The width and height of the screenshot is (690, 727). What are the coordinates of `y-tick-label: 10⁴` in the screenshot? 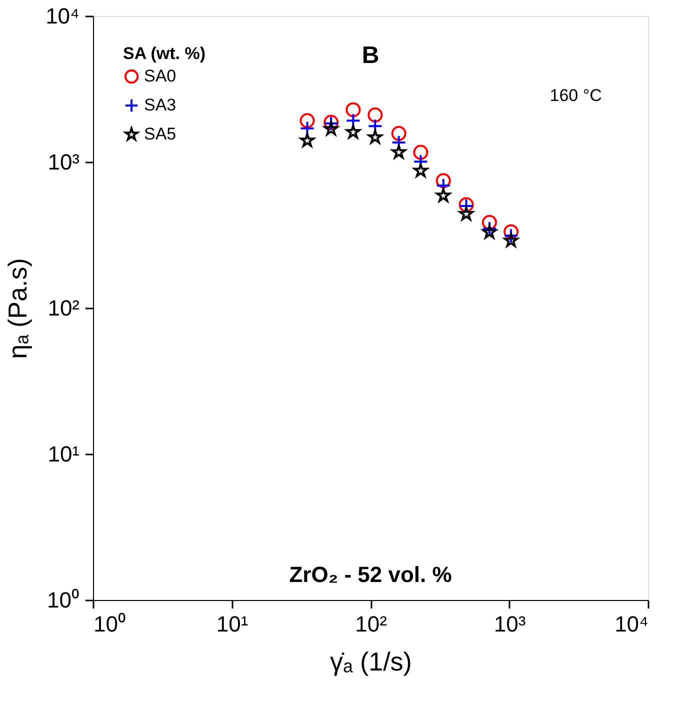 It's located at (63, 16).